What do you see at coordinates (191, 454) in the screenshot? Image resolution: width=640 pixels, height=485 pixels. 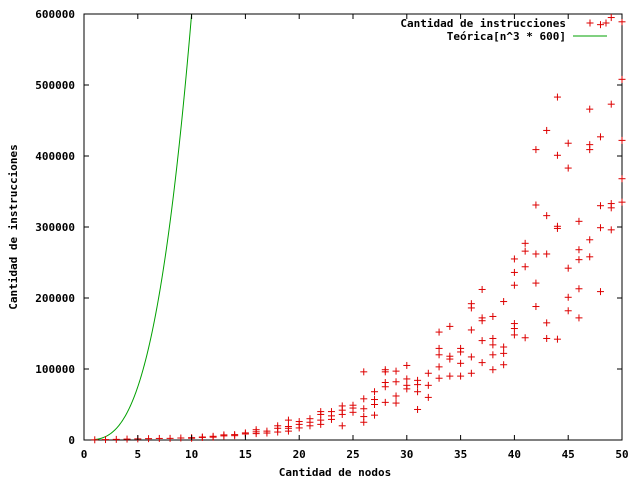 I see `x-tick-label: 10` at bounding box center [191, 454].